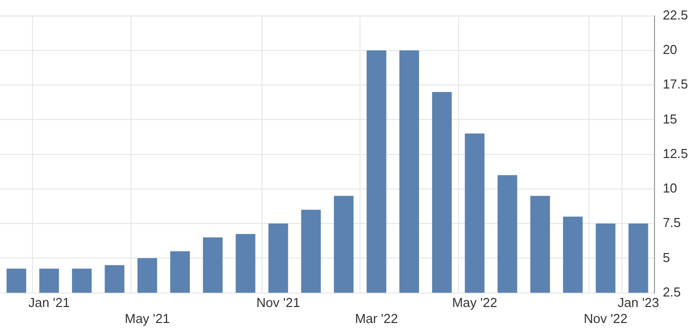  Describe the element at coordinates (671, 222) in the screenshot. I see `y-tick-label: 7.5` at that location.